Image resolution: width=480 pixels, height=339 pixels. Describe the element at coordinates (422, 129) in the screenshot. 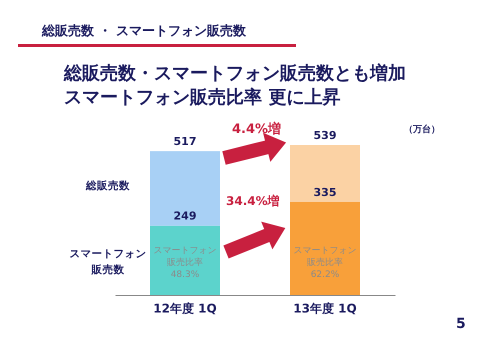

I see `text: （万台）` at that location.